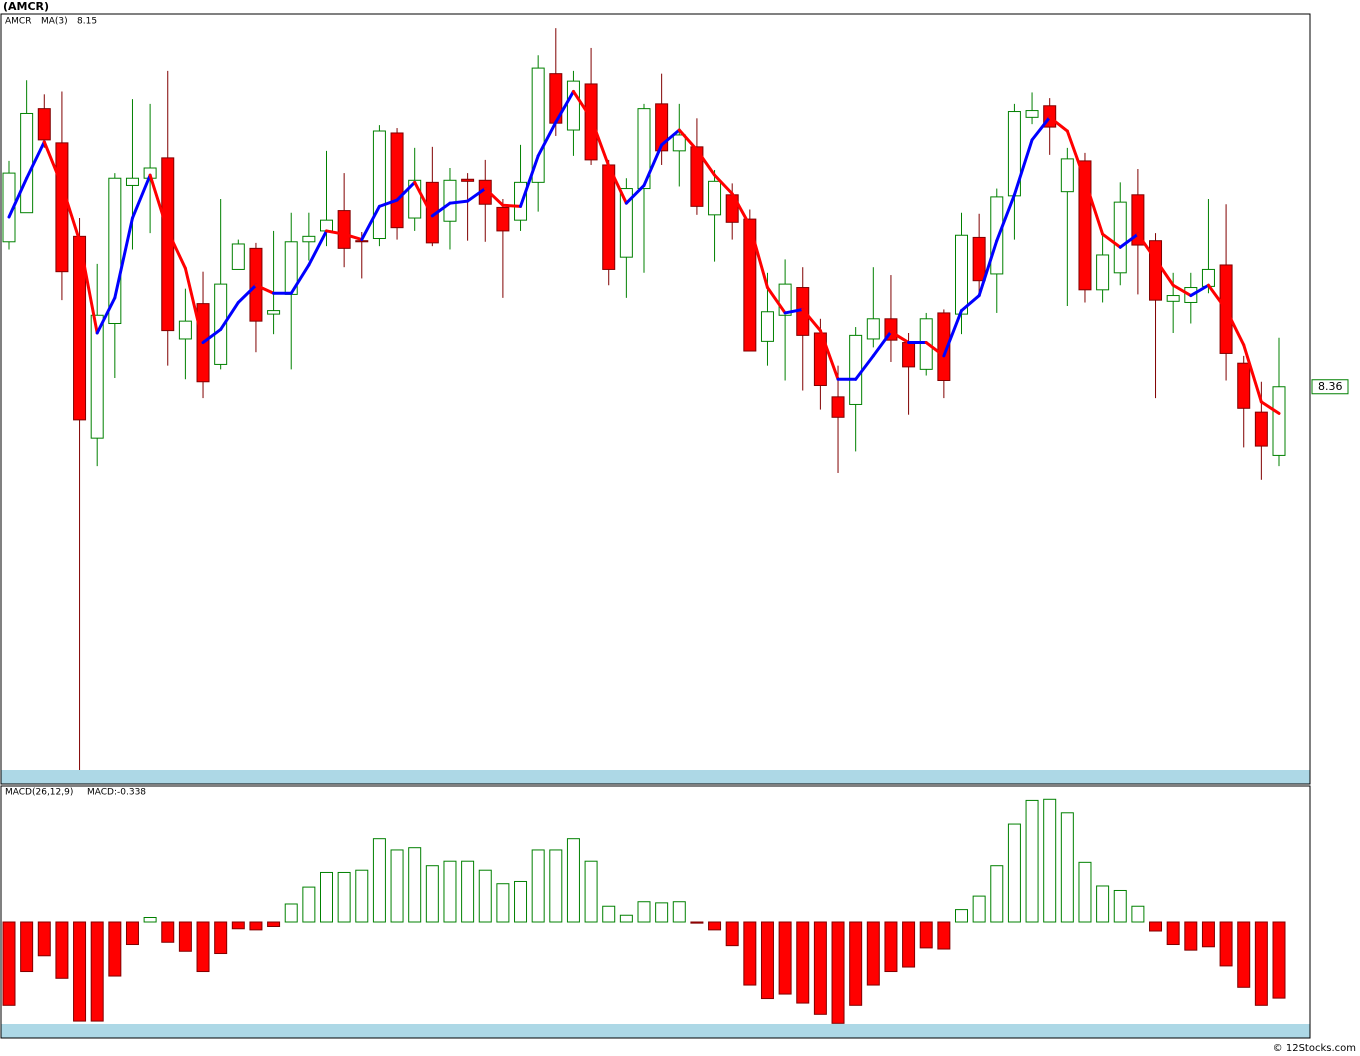  What do you see at coordinates (1314, 1048) in the screenshot?
I see `watermark: © 12Stocks.com` at bounding box center [1314, 1048].